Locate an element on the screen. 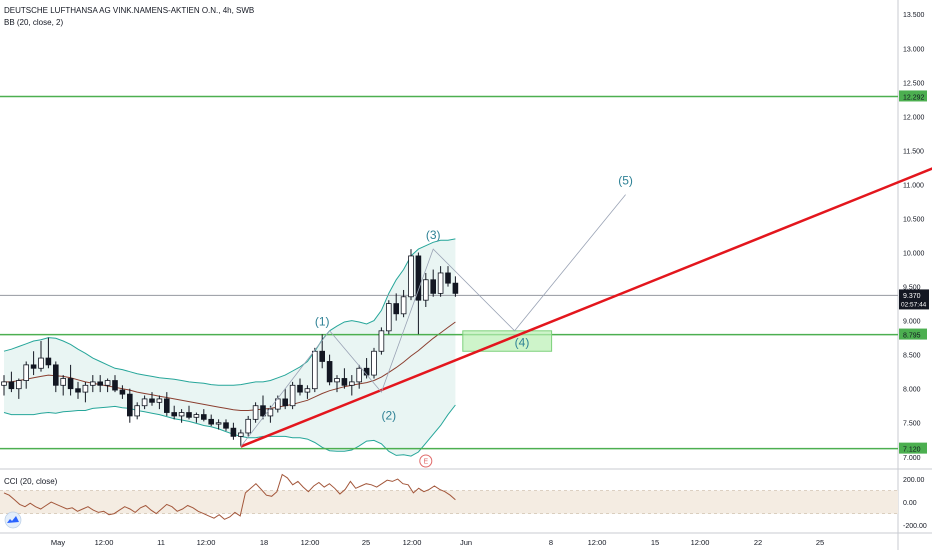 This screenshot has height=555, width=932. bb-upper-line is located at coordinates (229, 312).